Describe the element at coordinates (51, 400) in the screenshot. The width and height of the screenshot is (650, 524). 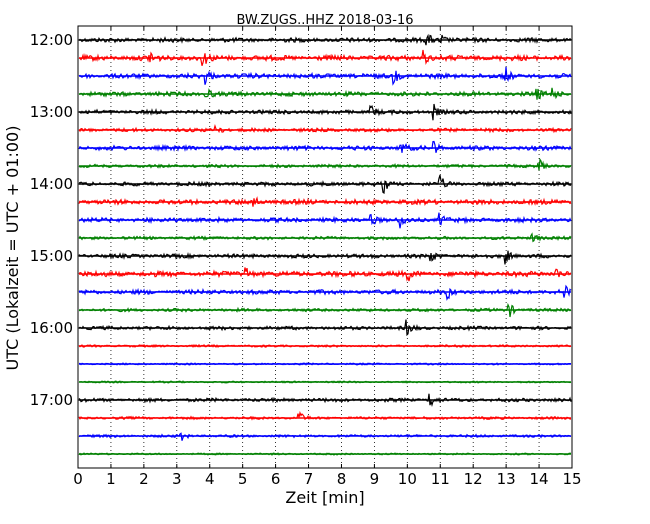
I see `y-tick-label: 17:00` at that location.